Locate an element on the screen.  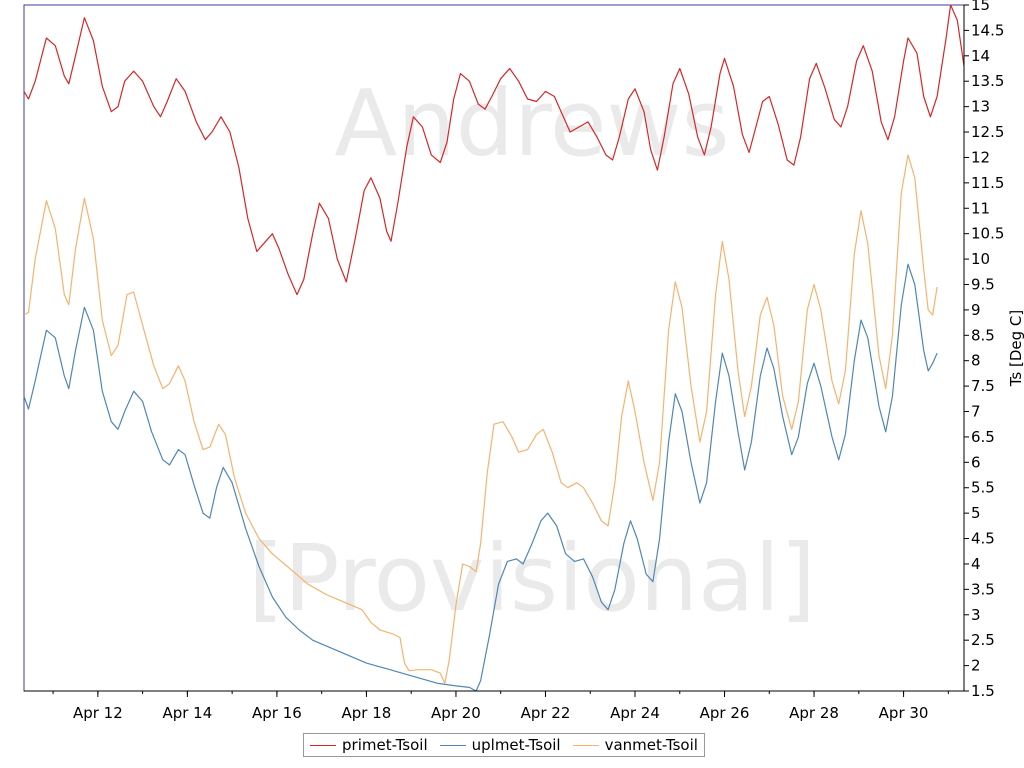
y-tick-label: 3 is located at coordinates (976, 615).